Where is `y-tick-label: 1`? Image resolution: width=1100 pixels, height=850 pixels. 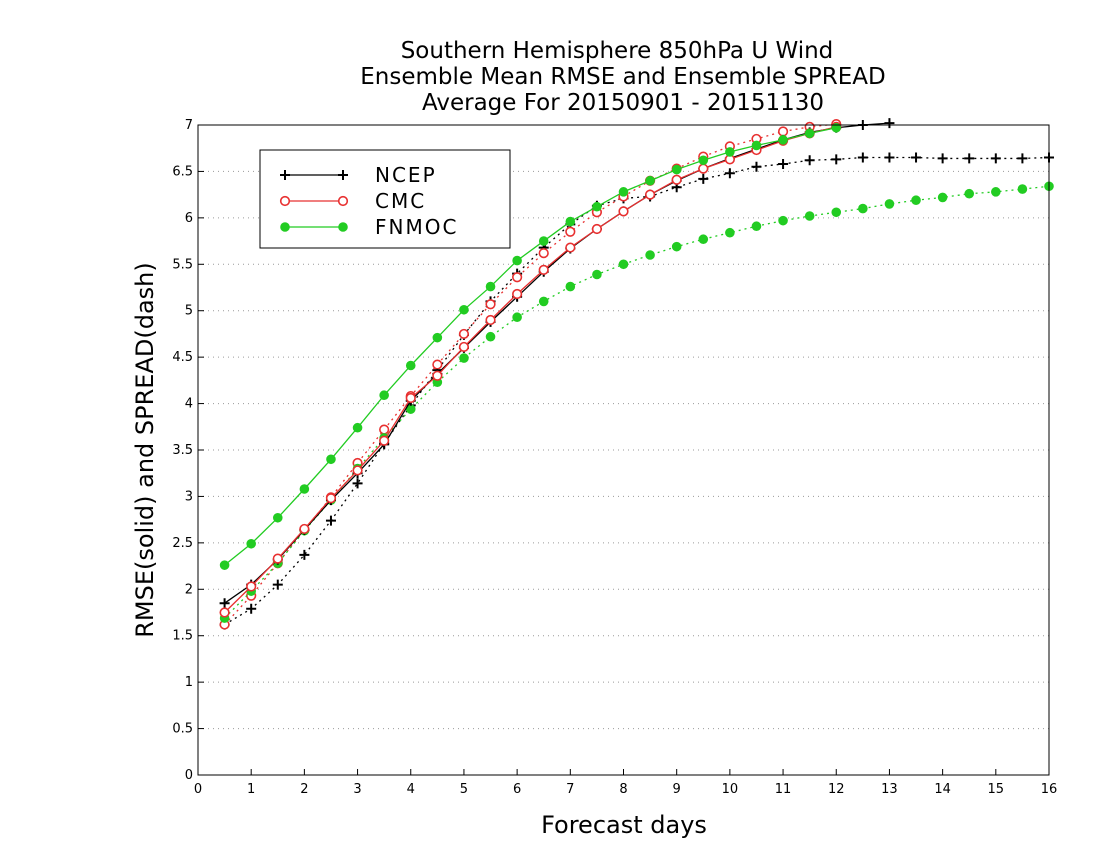 y-tick-label: 1 is located at coordinates (189, 682).